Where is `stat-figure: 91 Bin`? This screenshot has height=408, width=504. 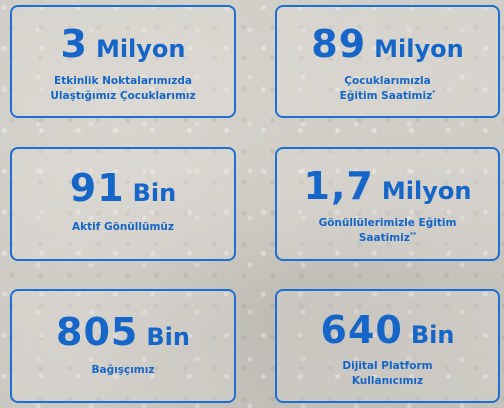
stat-figure: 91 Bin is located at coordinates (123, 188).